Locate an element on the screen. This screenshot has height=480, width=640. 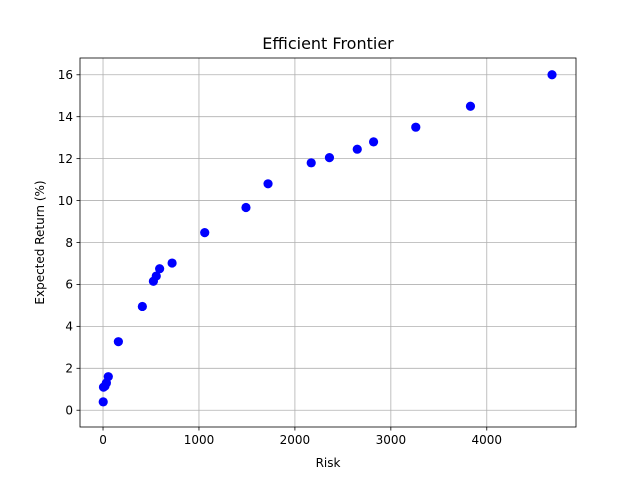
x-tick-label: 0 is located at coordinates (103, 440).